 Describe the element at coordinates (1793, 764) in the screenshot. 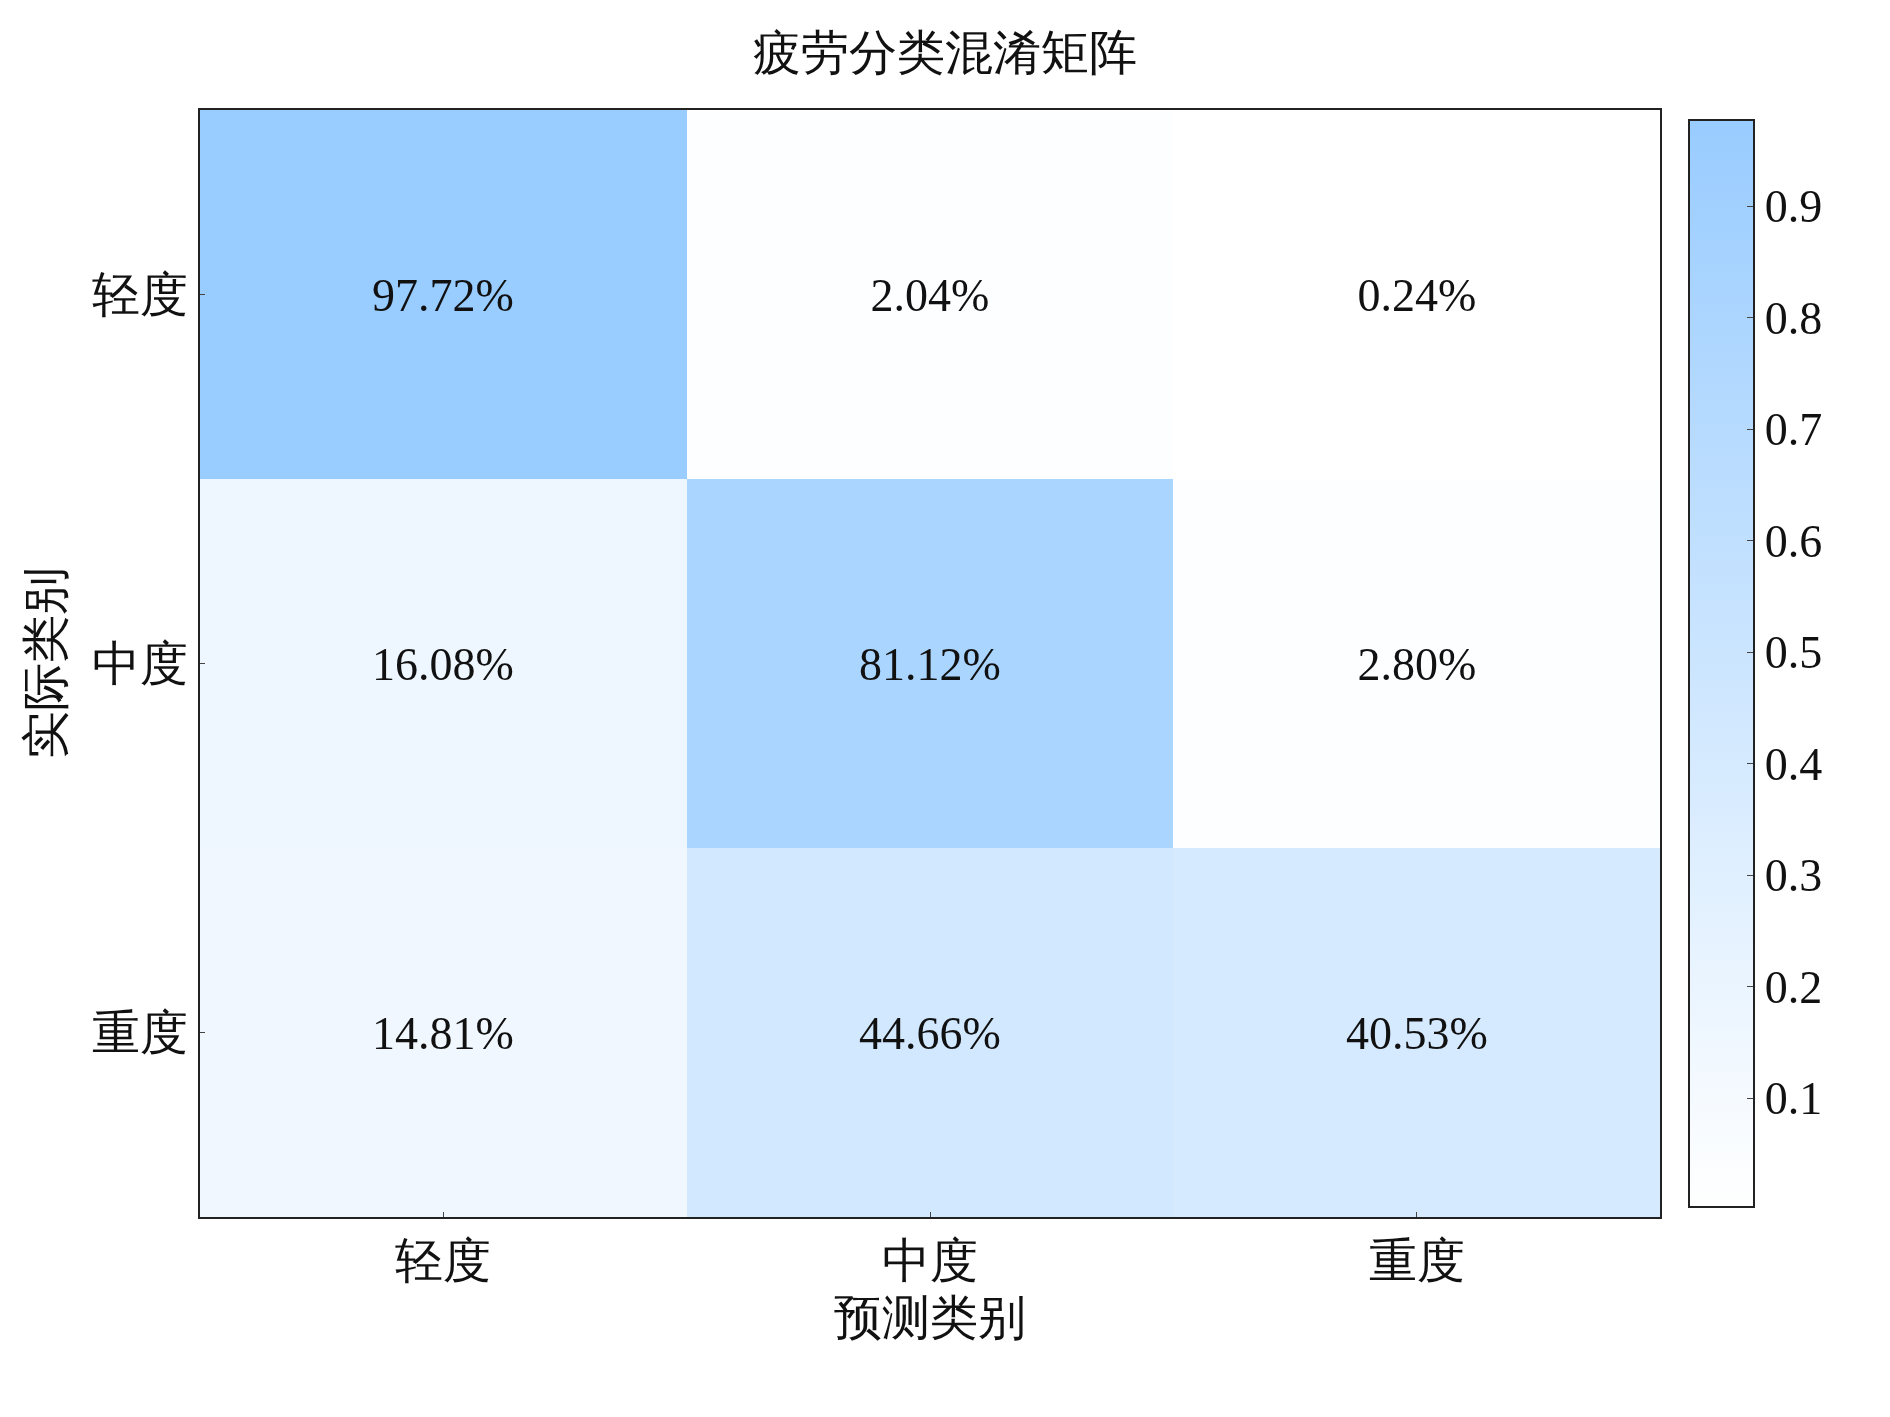

I see `color-bar-label: 0.4` at that location.